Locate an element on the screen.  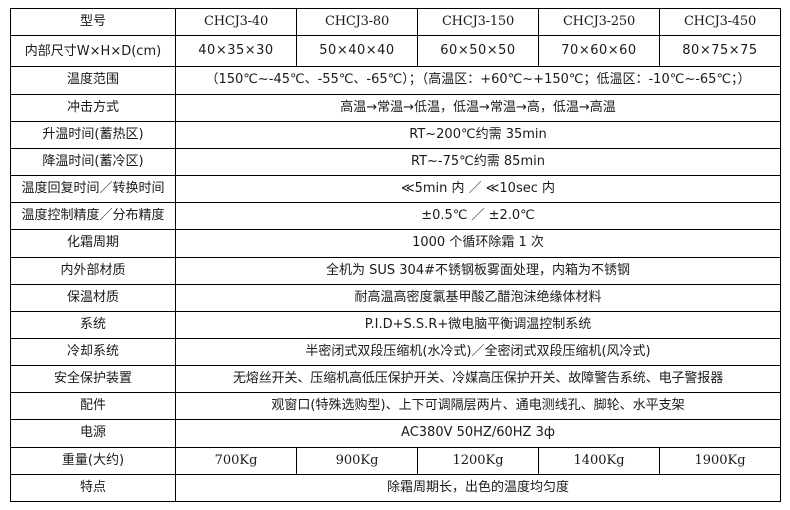
cell-r5-span: RT~-75℃约需 85min is located at coordinates (478, 162).